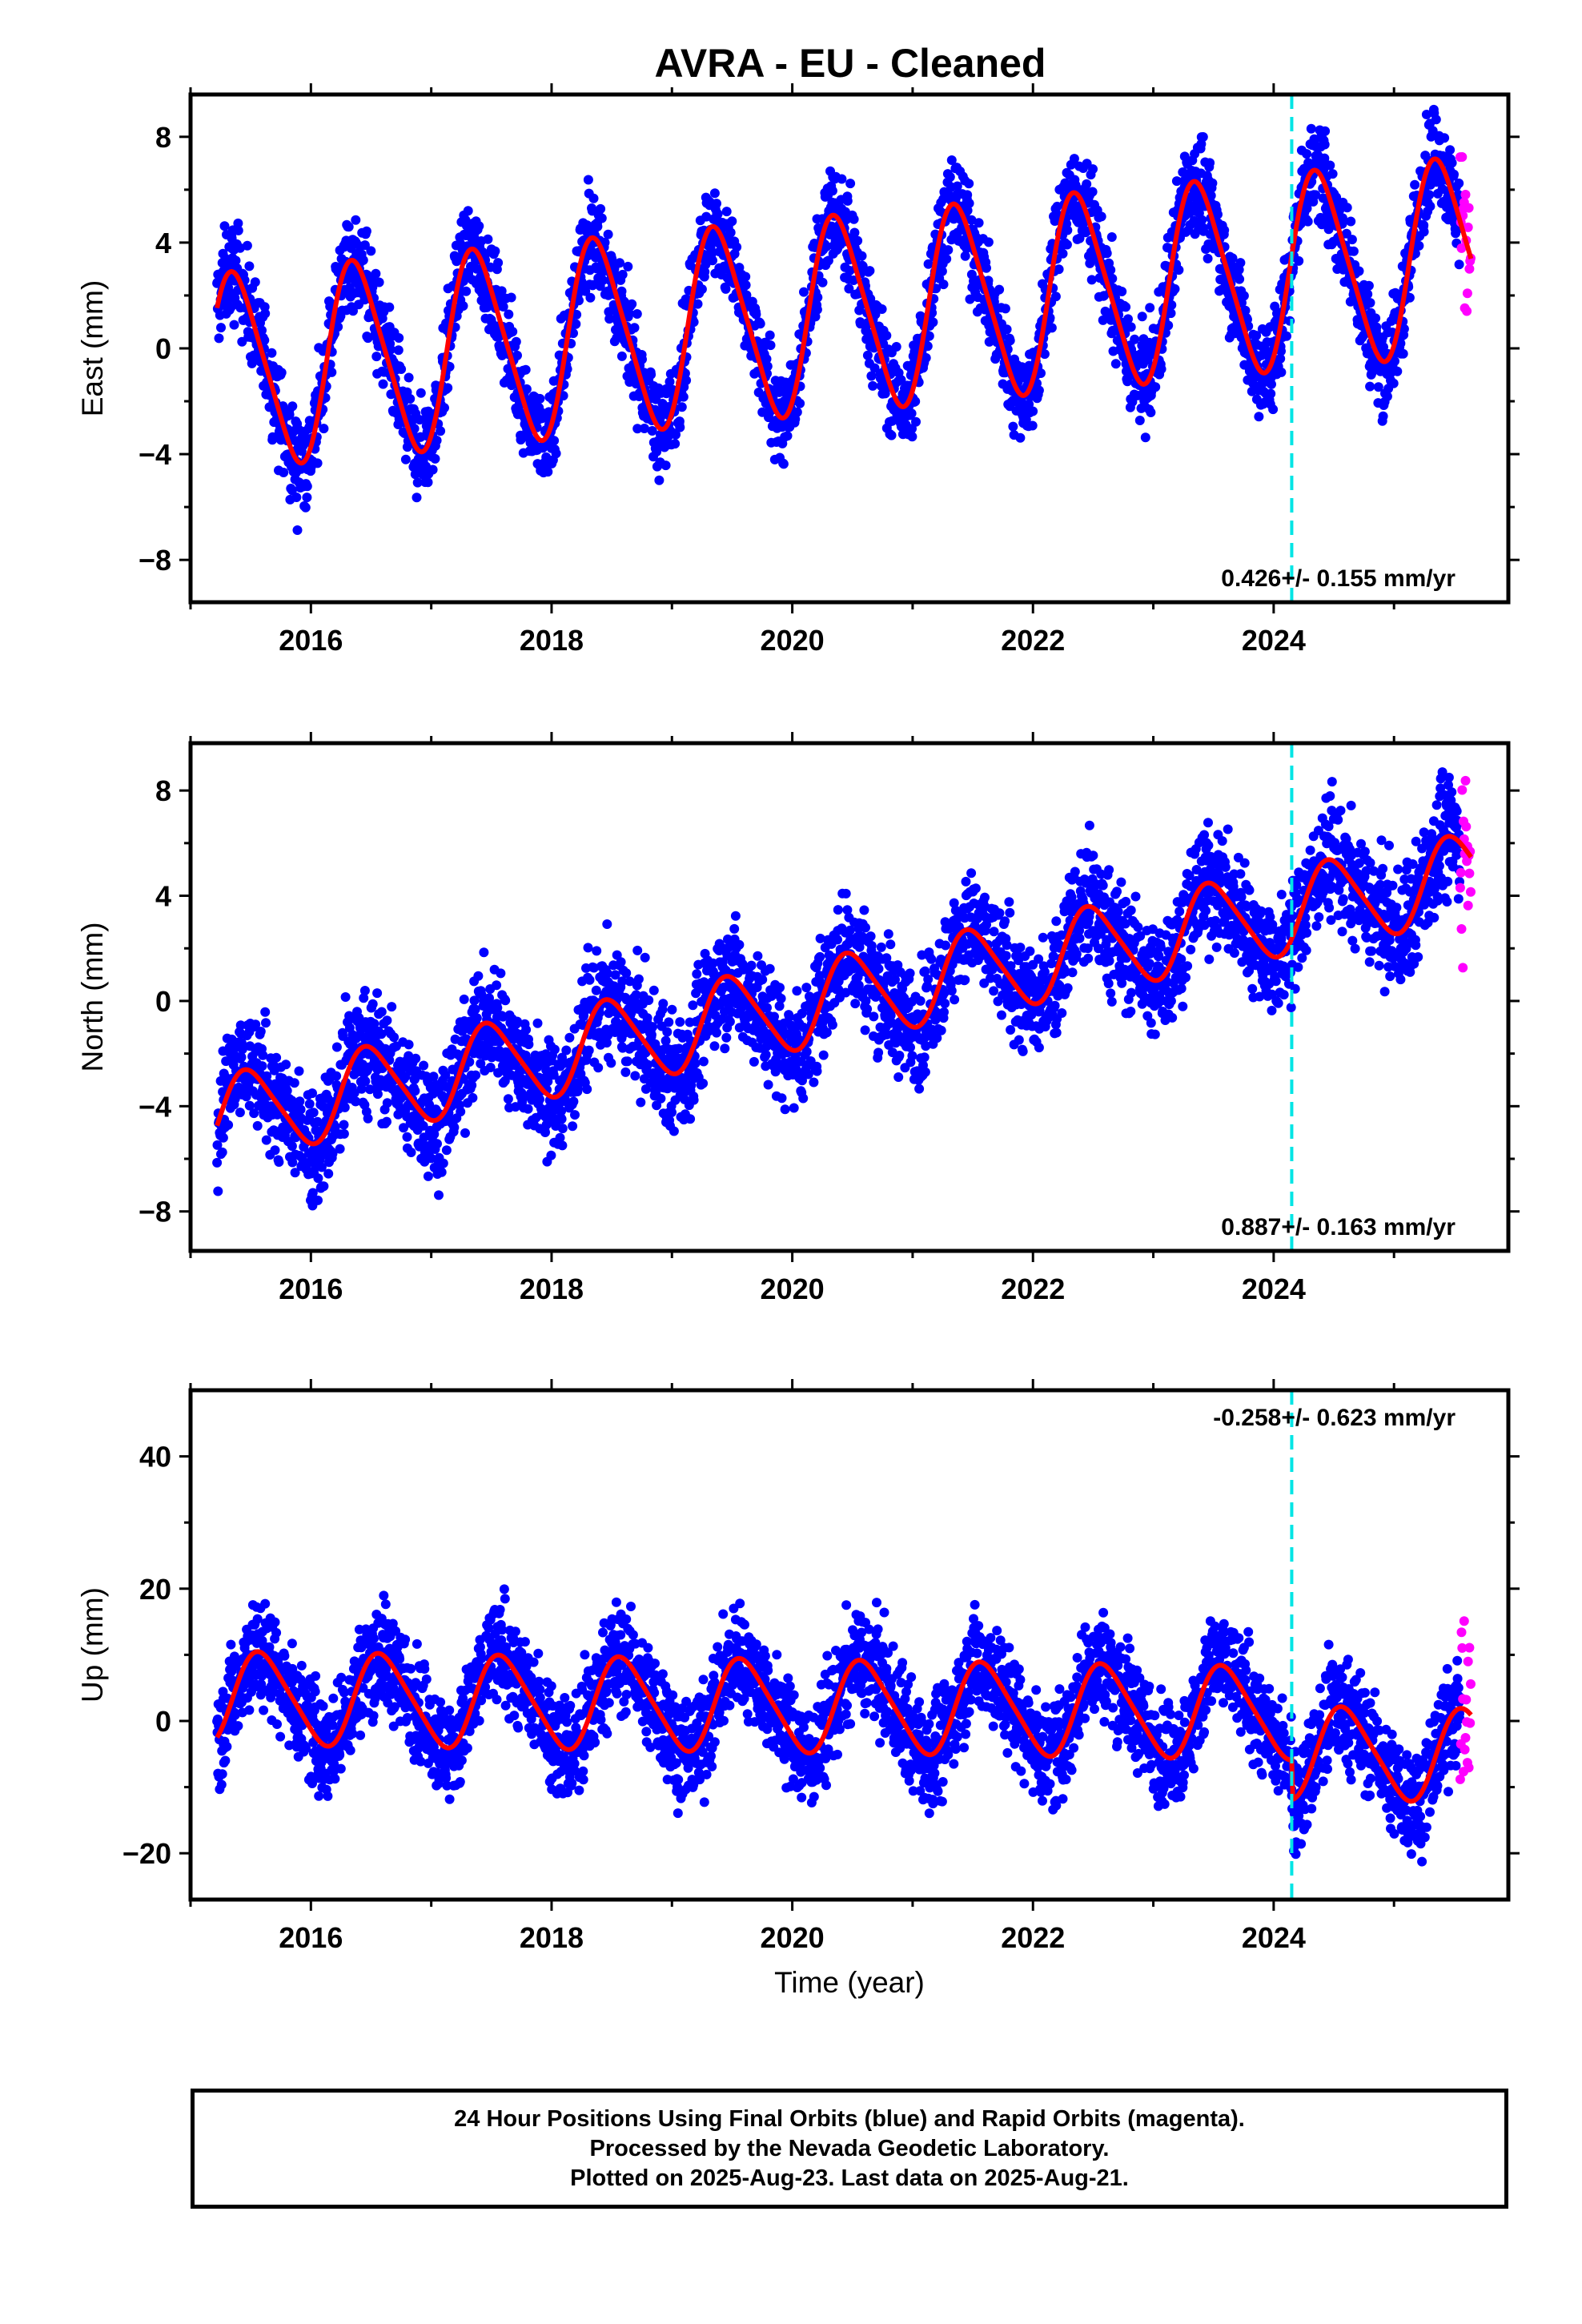 The image size is (1582, 2324). Describe the element at coordinates (552, 640) in the screenshot. I see `x-tick-label: 2018` at that location.